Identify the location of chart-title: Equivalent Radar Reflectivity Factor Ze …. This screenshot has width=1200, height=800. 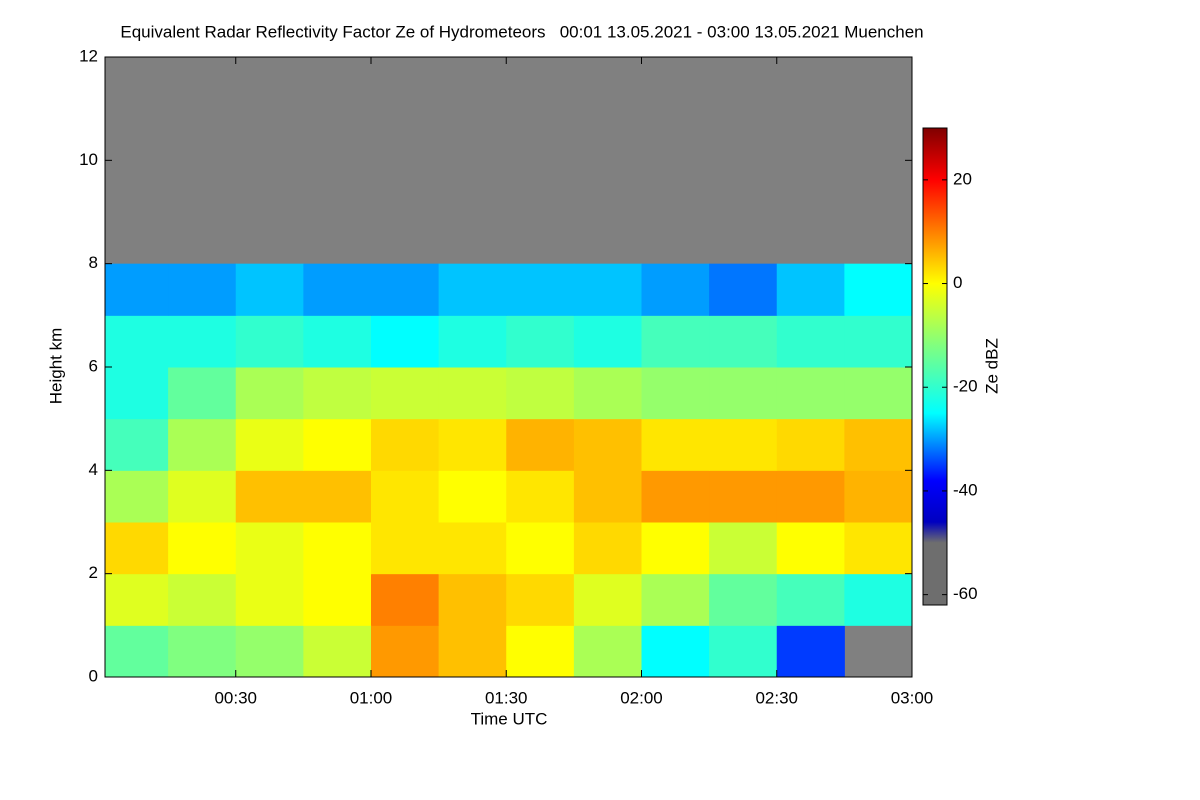
(521, 31).